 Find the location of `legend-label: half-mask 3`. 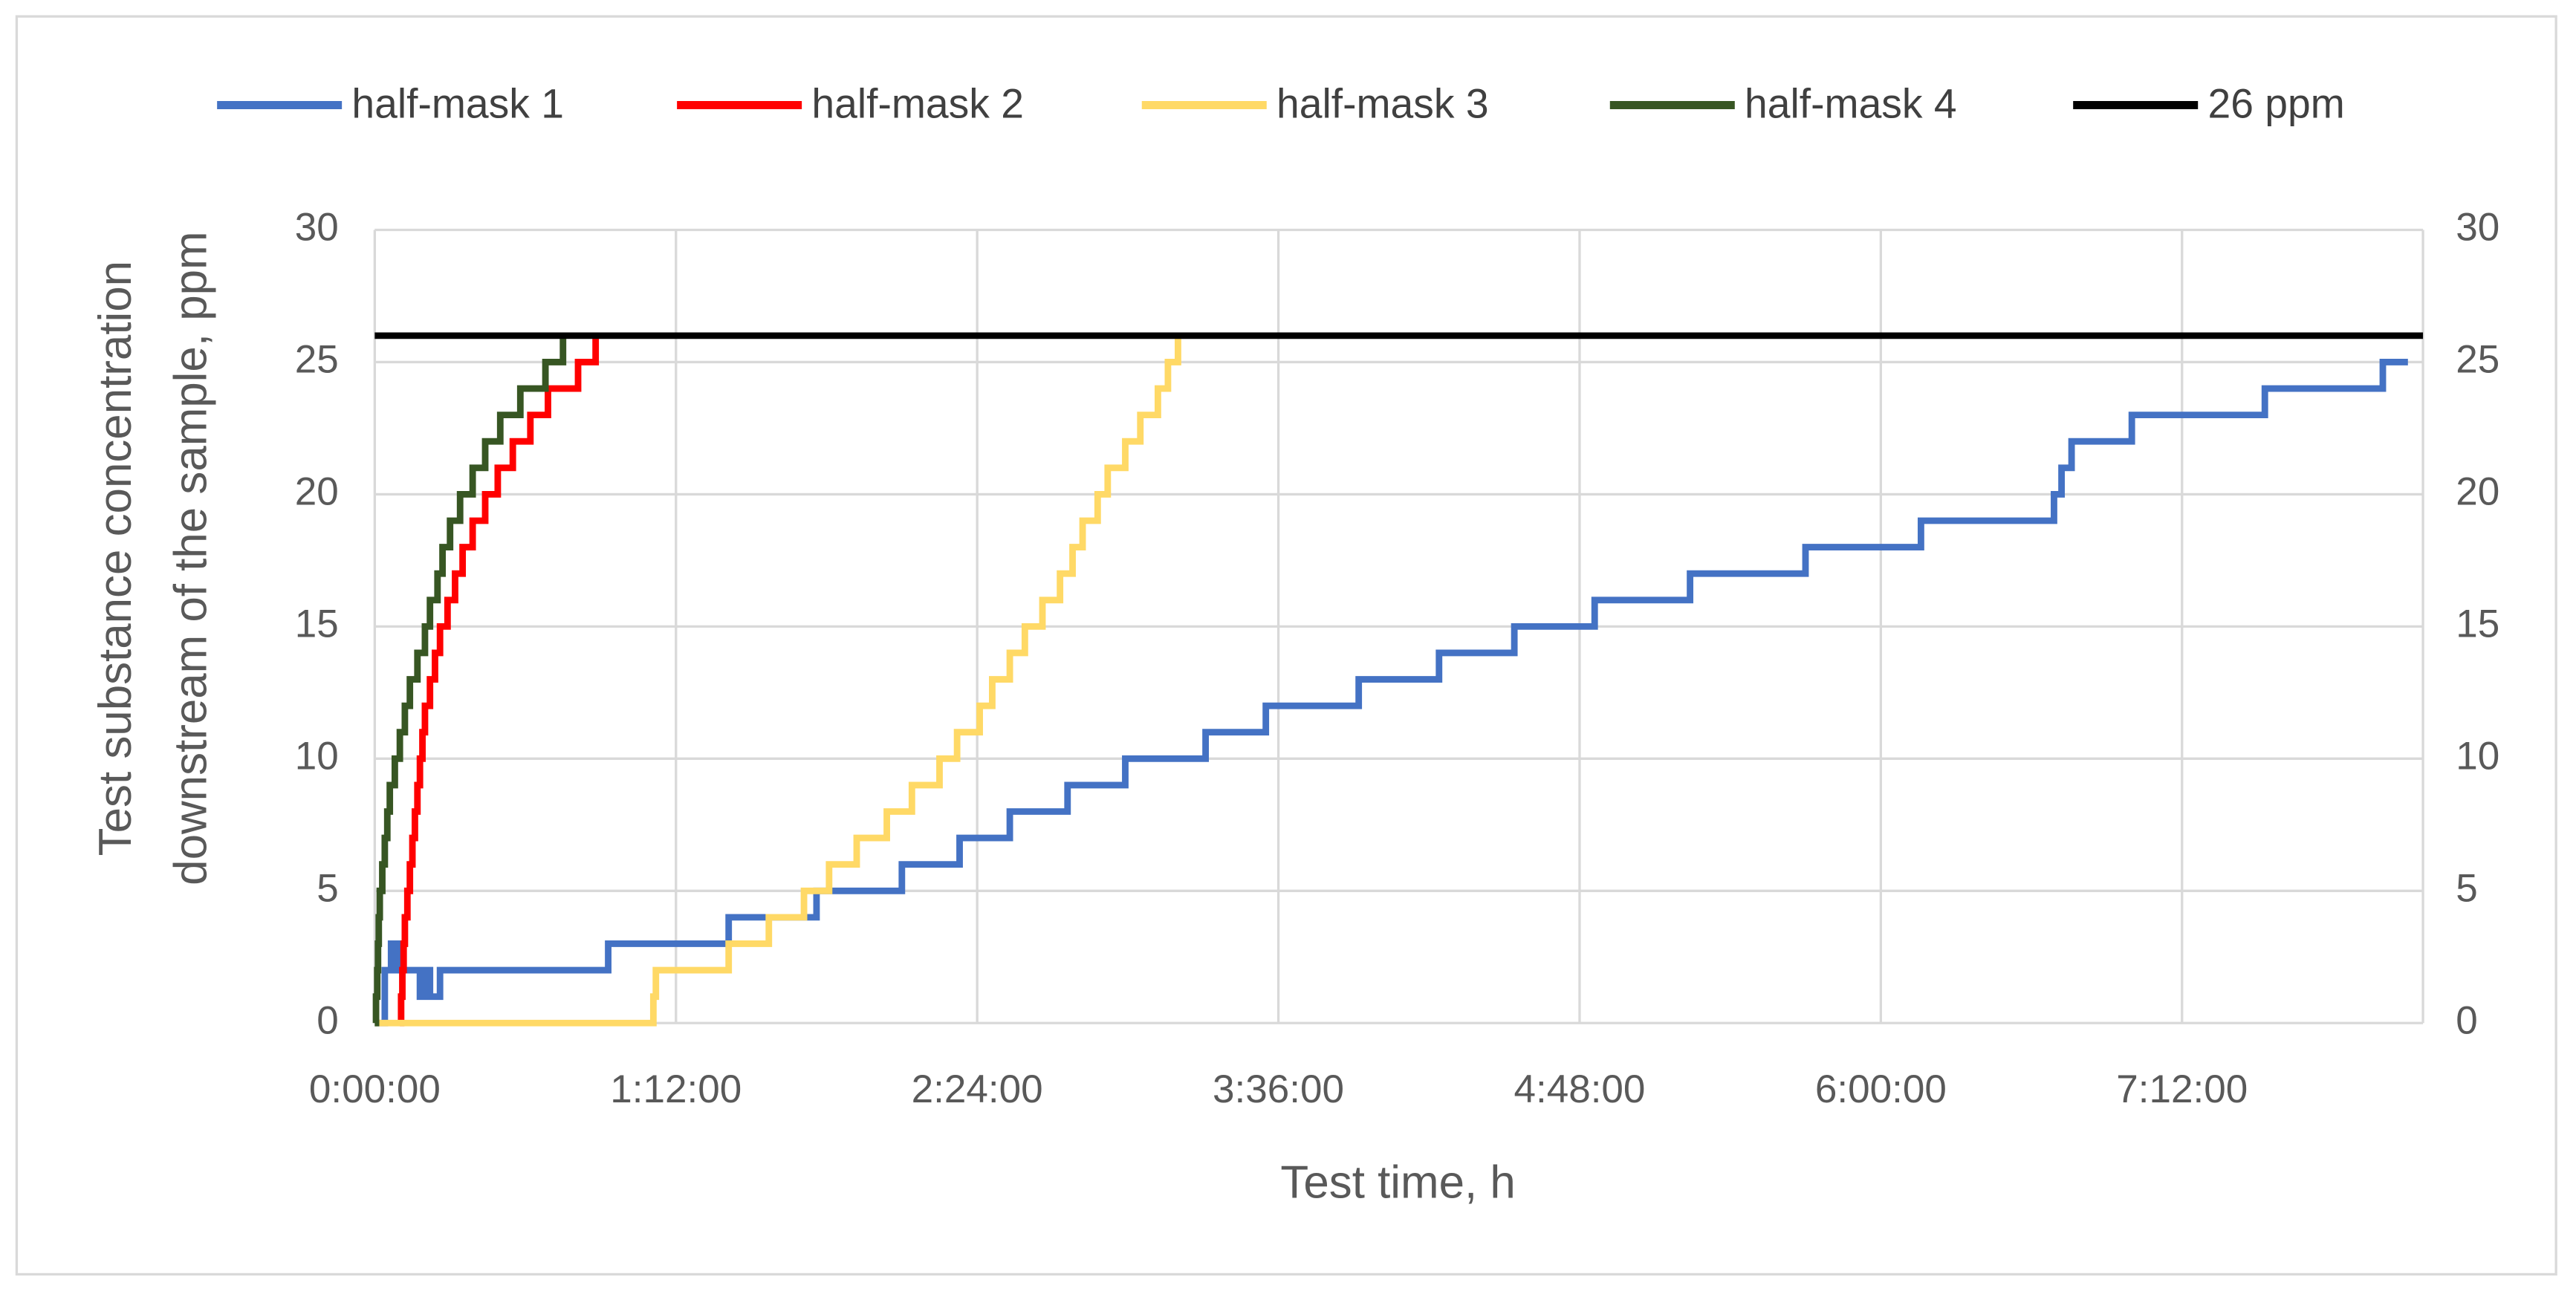

legend-label: half-mask 3 is located at coordinates (1382, 103).